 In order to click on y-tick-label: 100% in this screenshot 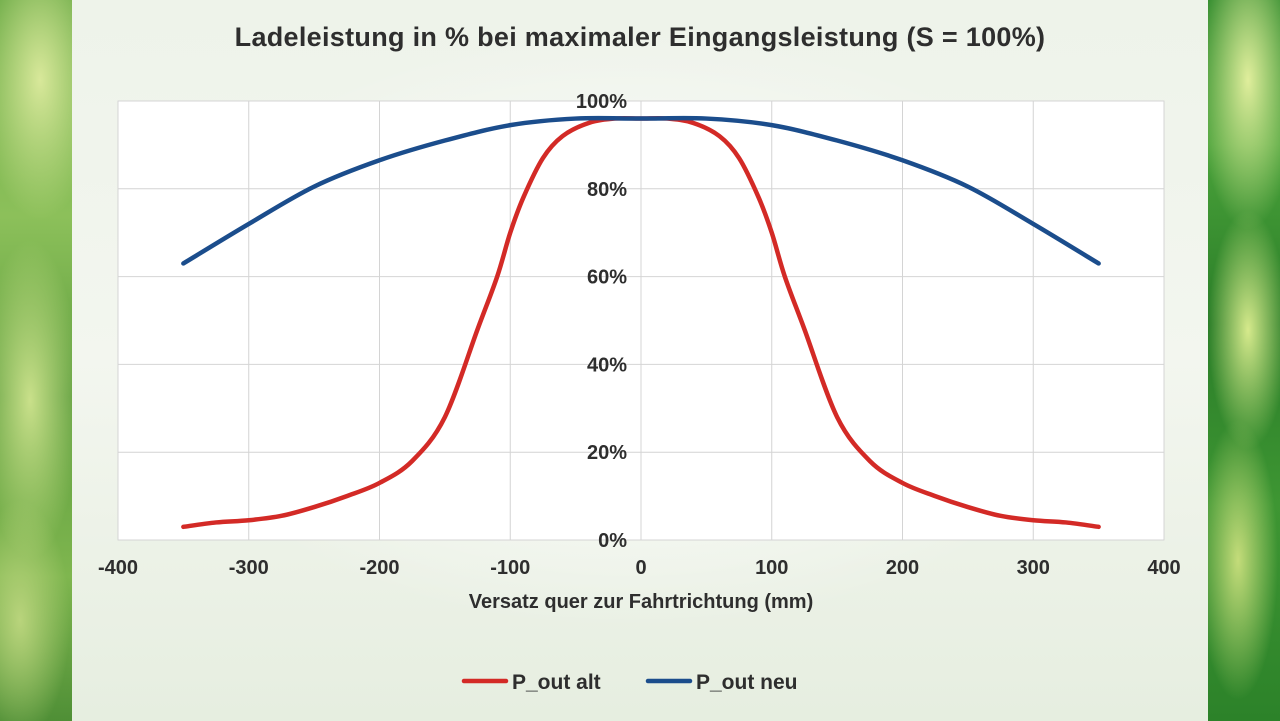, I will do `click(601, 102)`.